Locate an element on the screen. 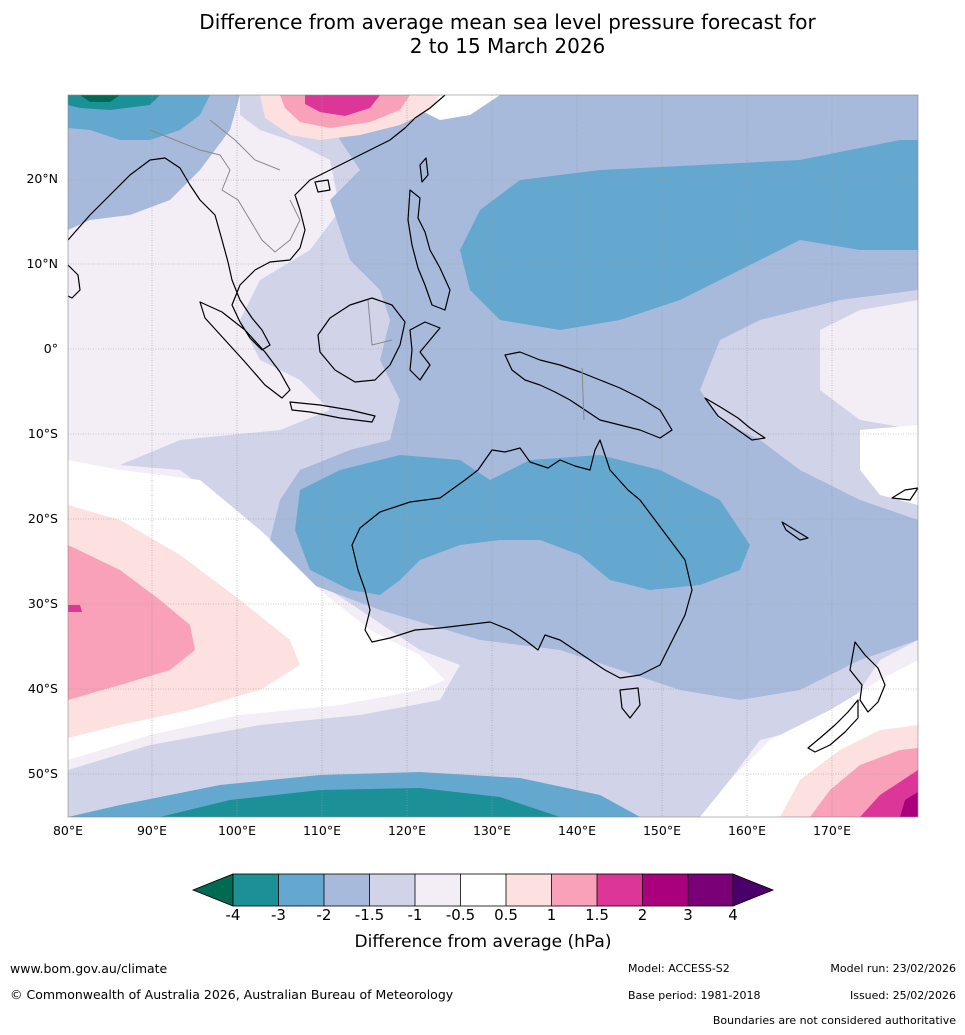 Image resolution: width=965 pixels, height=1035 pixels. colorbar-tick: 2 is located at coordinates (642, 915).